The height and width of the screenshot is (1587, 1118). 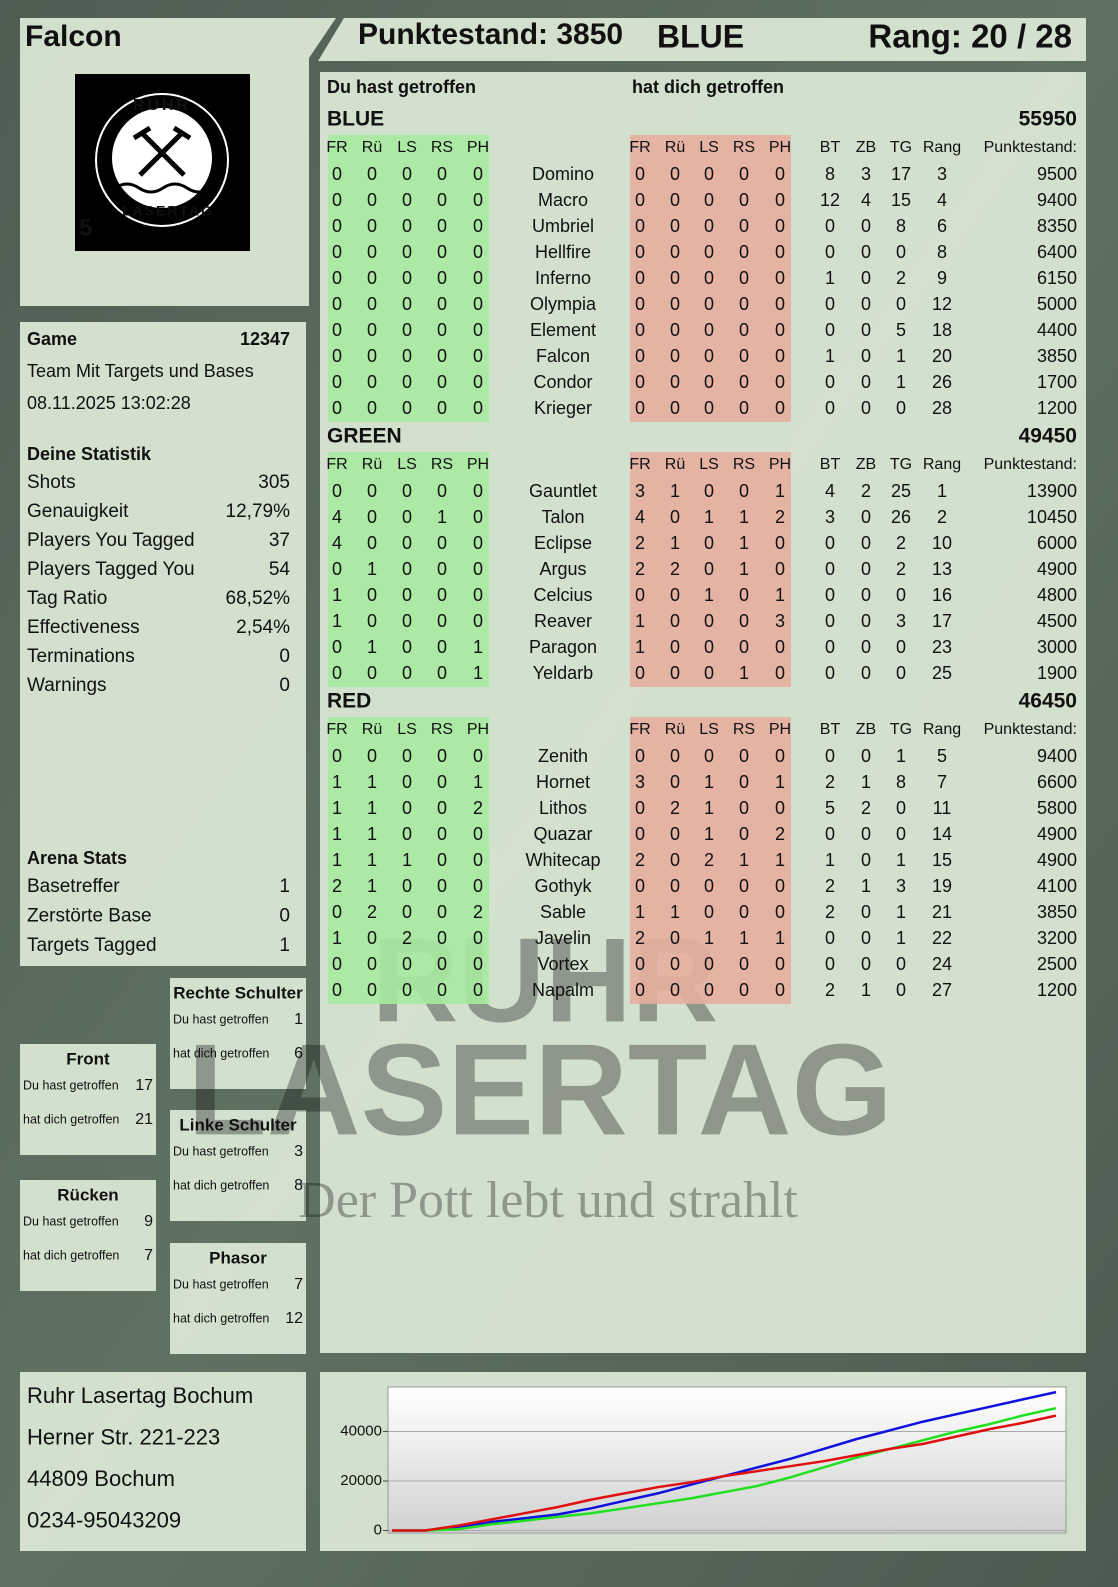 I want to click on cell: 15, so click(x=942, y=860).